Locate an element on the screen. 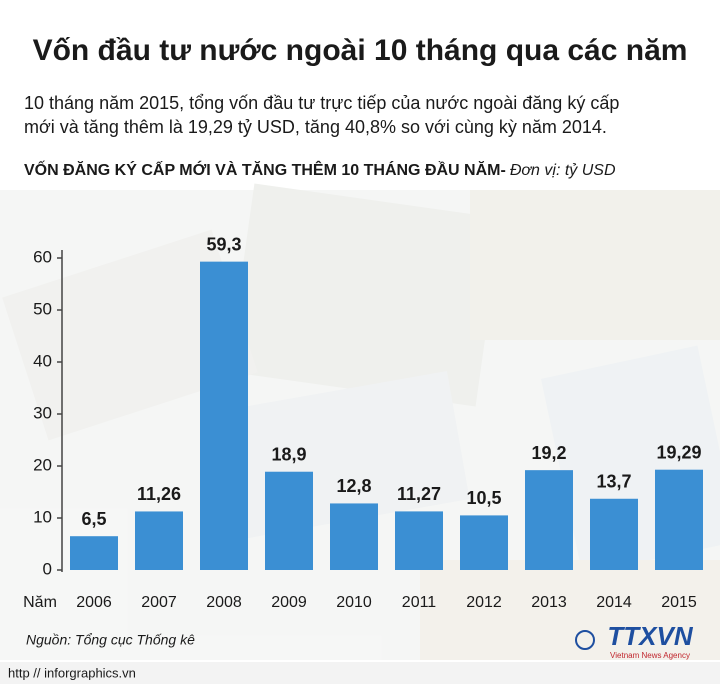 The height and width of the screenshot is (689, 720). x-tick-label: 2009 is located at coordinates (289, 602).